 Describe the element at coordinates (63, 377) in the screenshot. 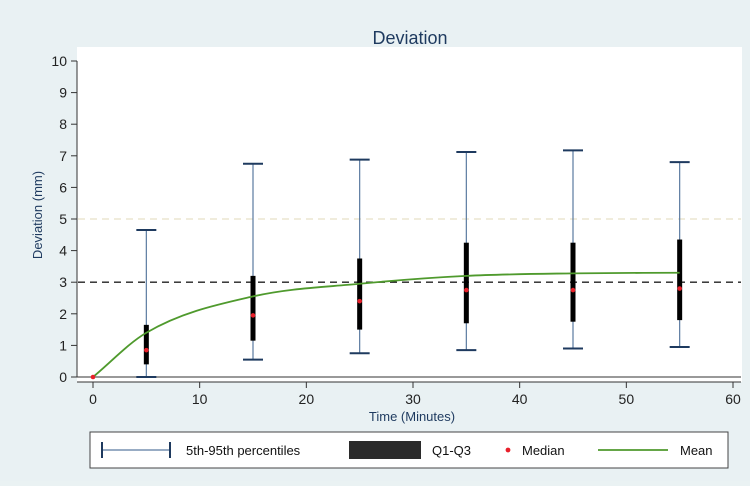

I see `y-tick-label: 0` at that location.